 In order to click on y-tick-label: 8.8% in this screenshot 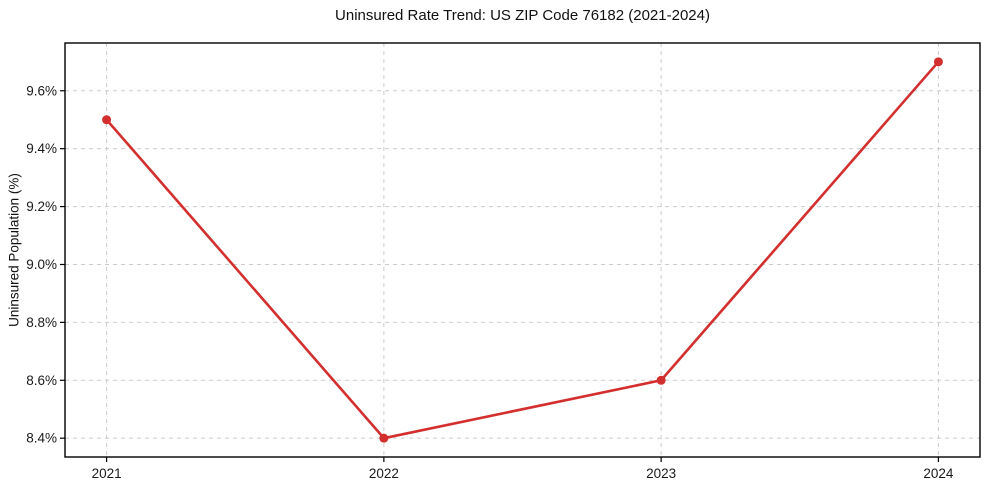, I will do `click(41, 322)`.